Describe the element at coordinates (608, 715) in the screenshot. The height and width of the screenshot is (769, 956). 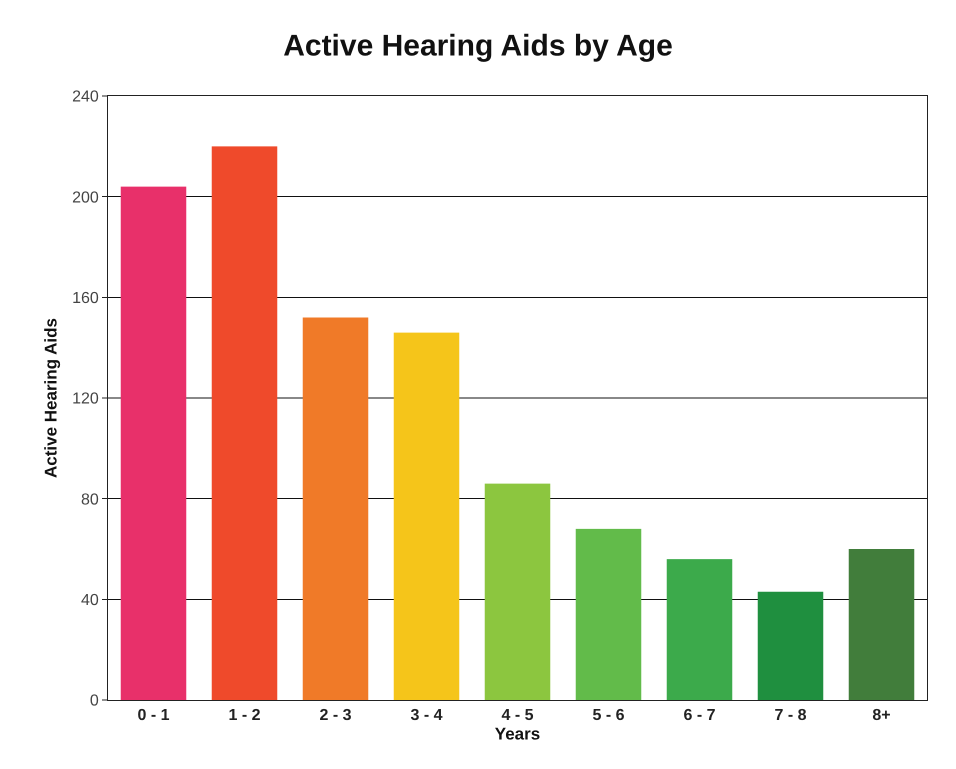
I see `x-tick-label: 5 - 6` at that location.